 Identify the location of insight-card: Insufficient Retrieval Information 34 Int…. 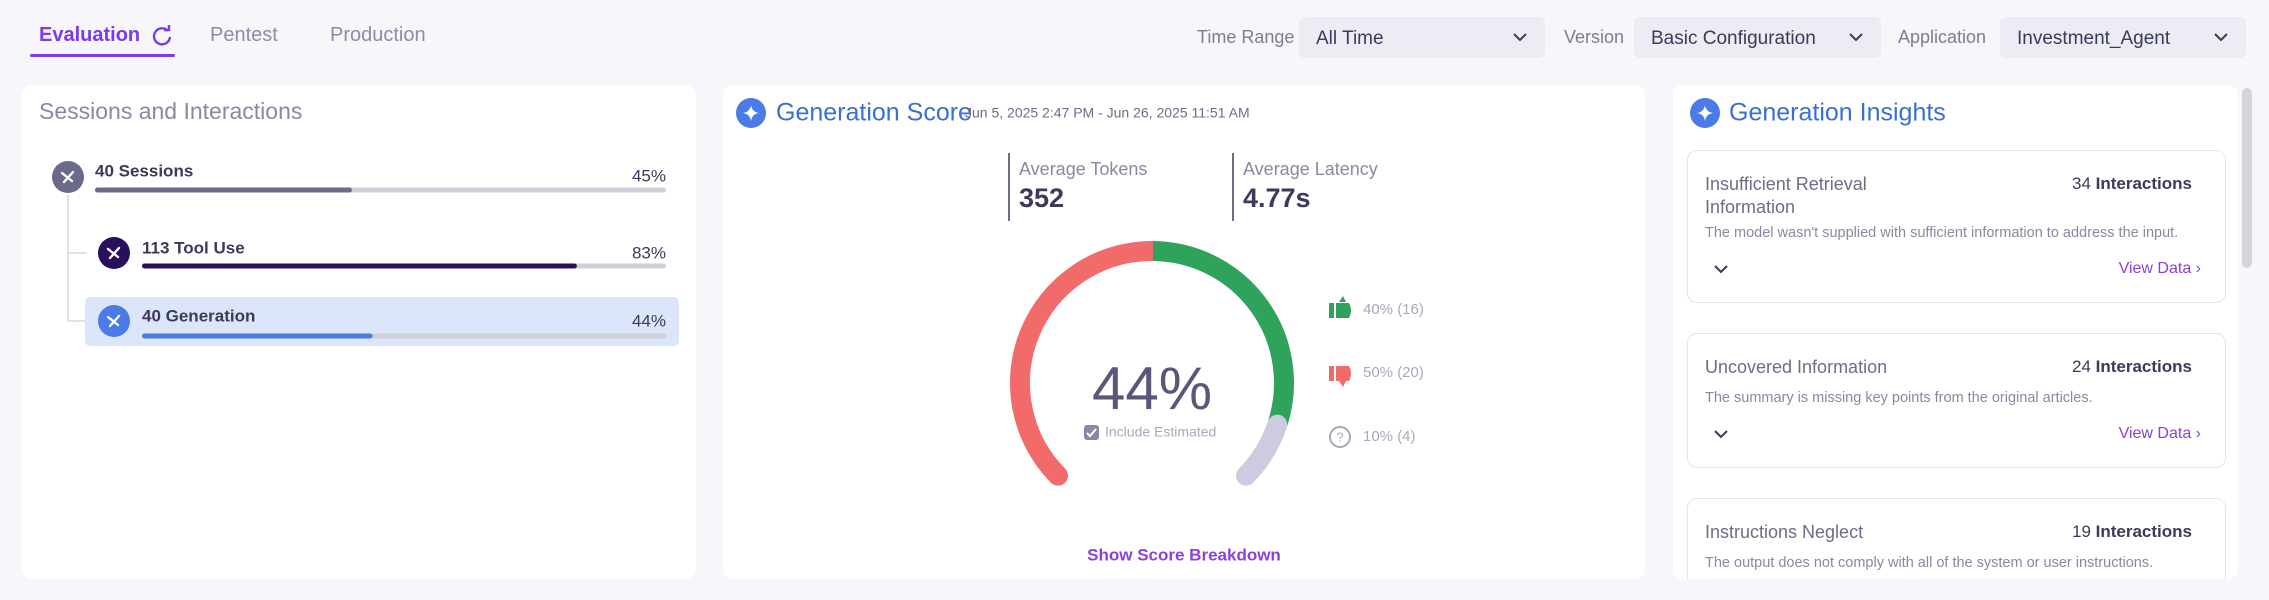
(1956, 226).